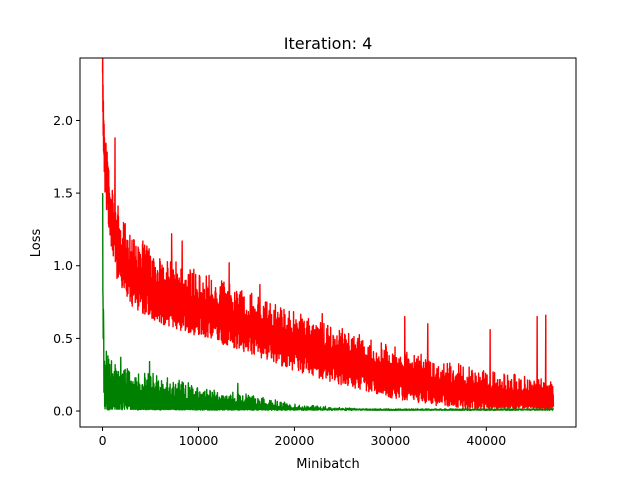 Image resolution: width=640 pixels, height=480 pixels. I want to click on y-axis-label: Loss, so click(36, 243).